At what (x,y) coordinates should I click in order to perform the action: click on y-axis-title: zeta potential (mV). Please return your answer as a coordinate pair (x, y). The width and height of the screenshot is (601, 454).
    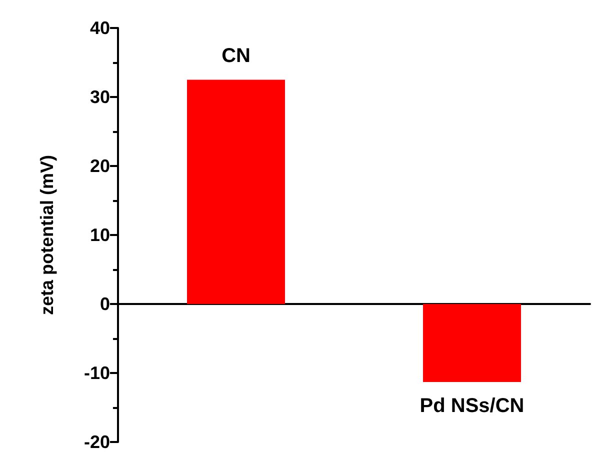
    Looking at the image, I should click on (47, 235).